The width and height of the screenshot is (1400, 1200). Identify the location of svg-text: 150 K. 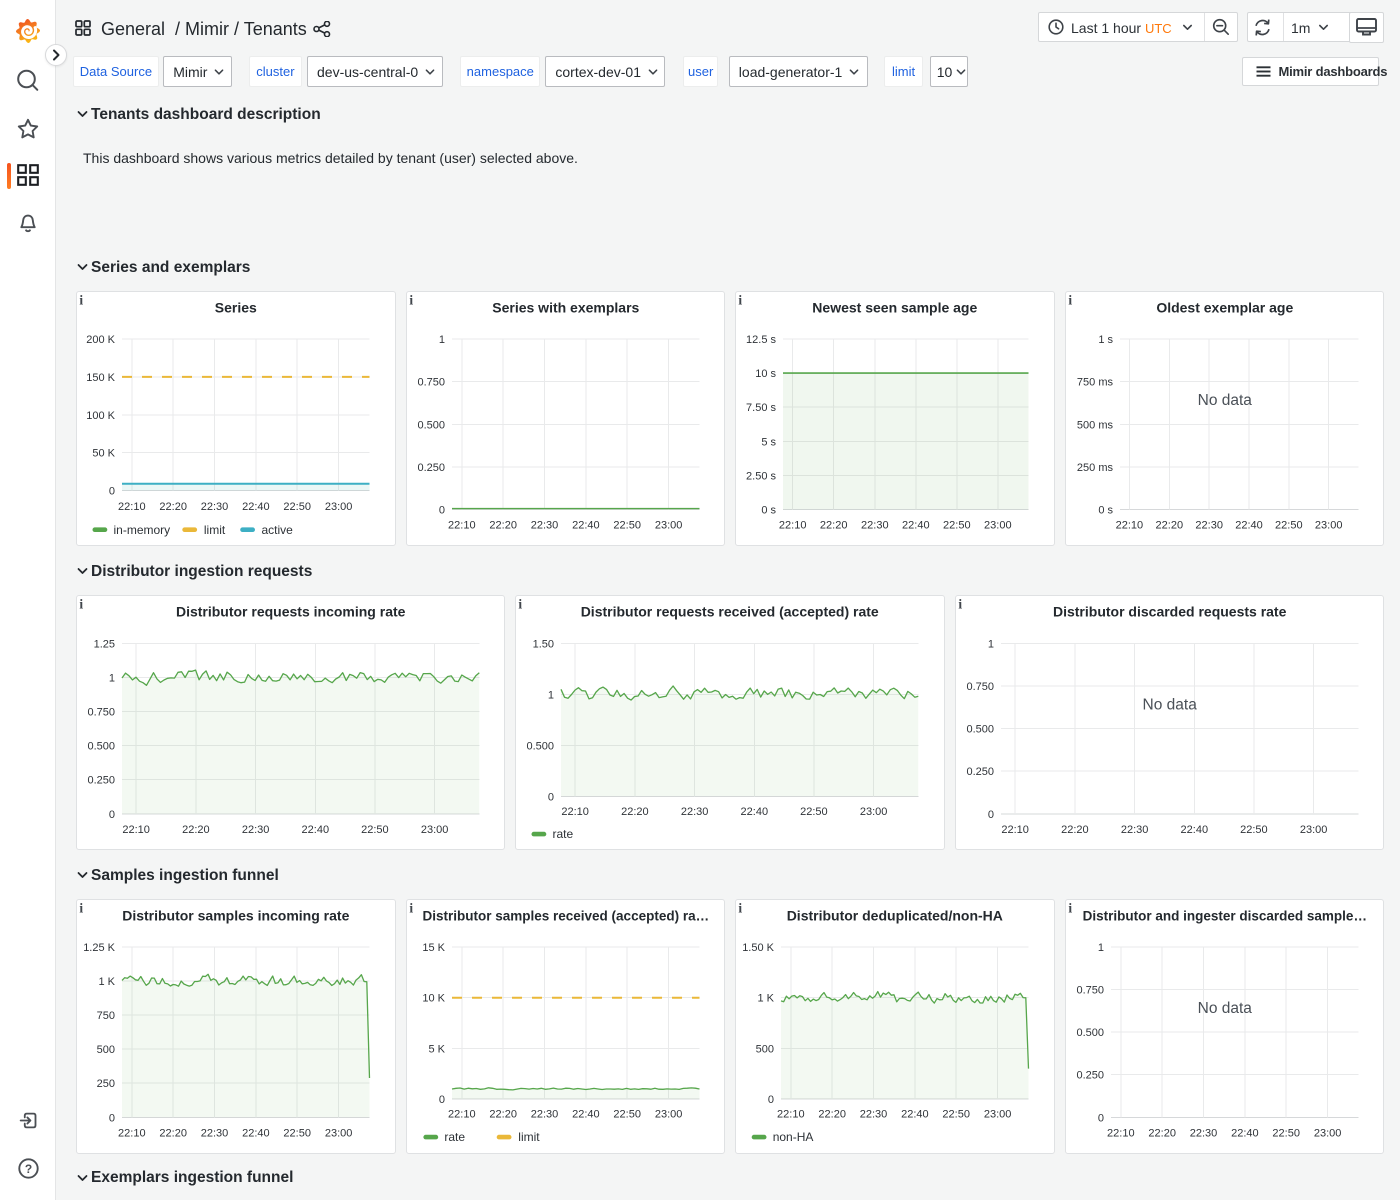
(100, 378).